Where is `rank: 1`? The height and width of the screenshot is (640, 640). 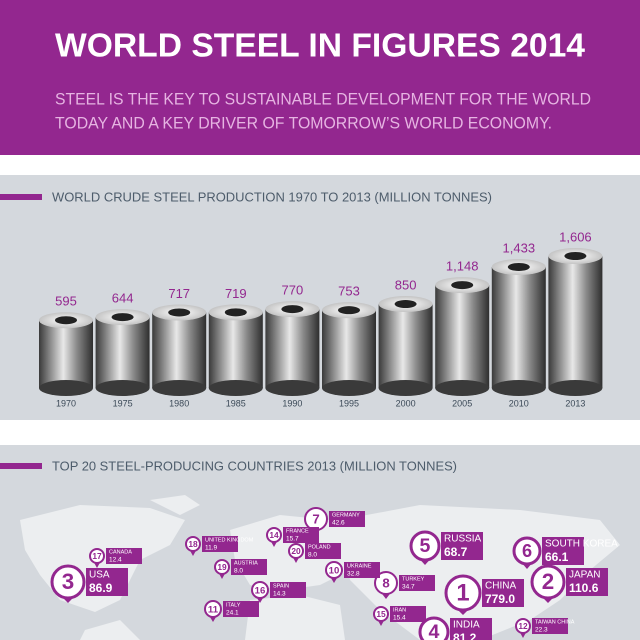 rank: 1 is located at coordinates (462, 592).